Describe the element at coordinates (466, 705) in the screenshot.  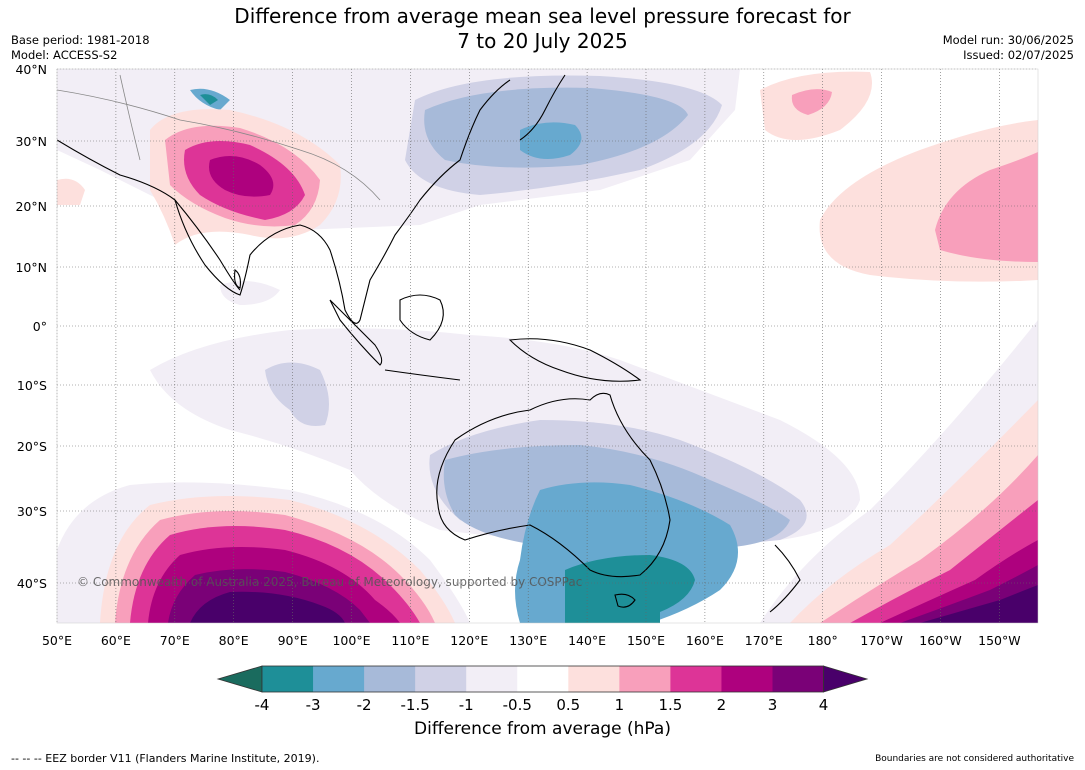
I see `colorbar-tick-label: -1` at that location.